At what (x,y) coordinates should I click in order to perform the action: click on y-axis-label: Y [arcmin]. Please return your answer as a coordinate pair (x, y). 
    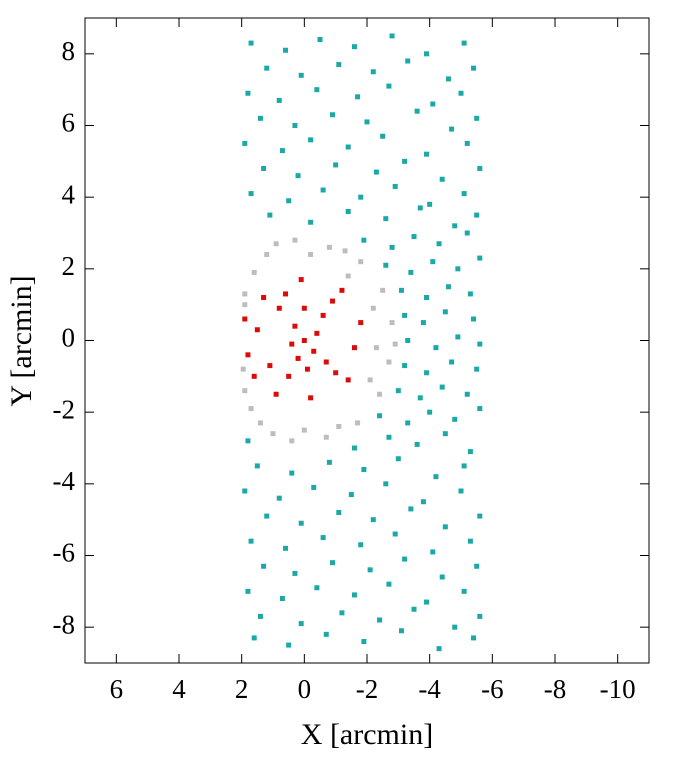
    Looking at the image, I should click on (21, 340).